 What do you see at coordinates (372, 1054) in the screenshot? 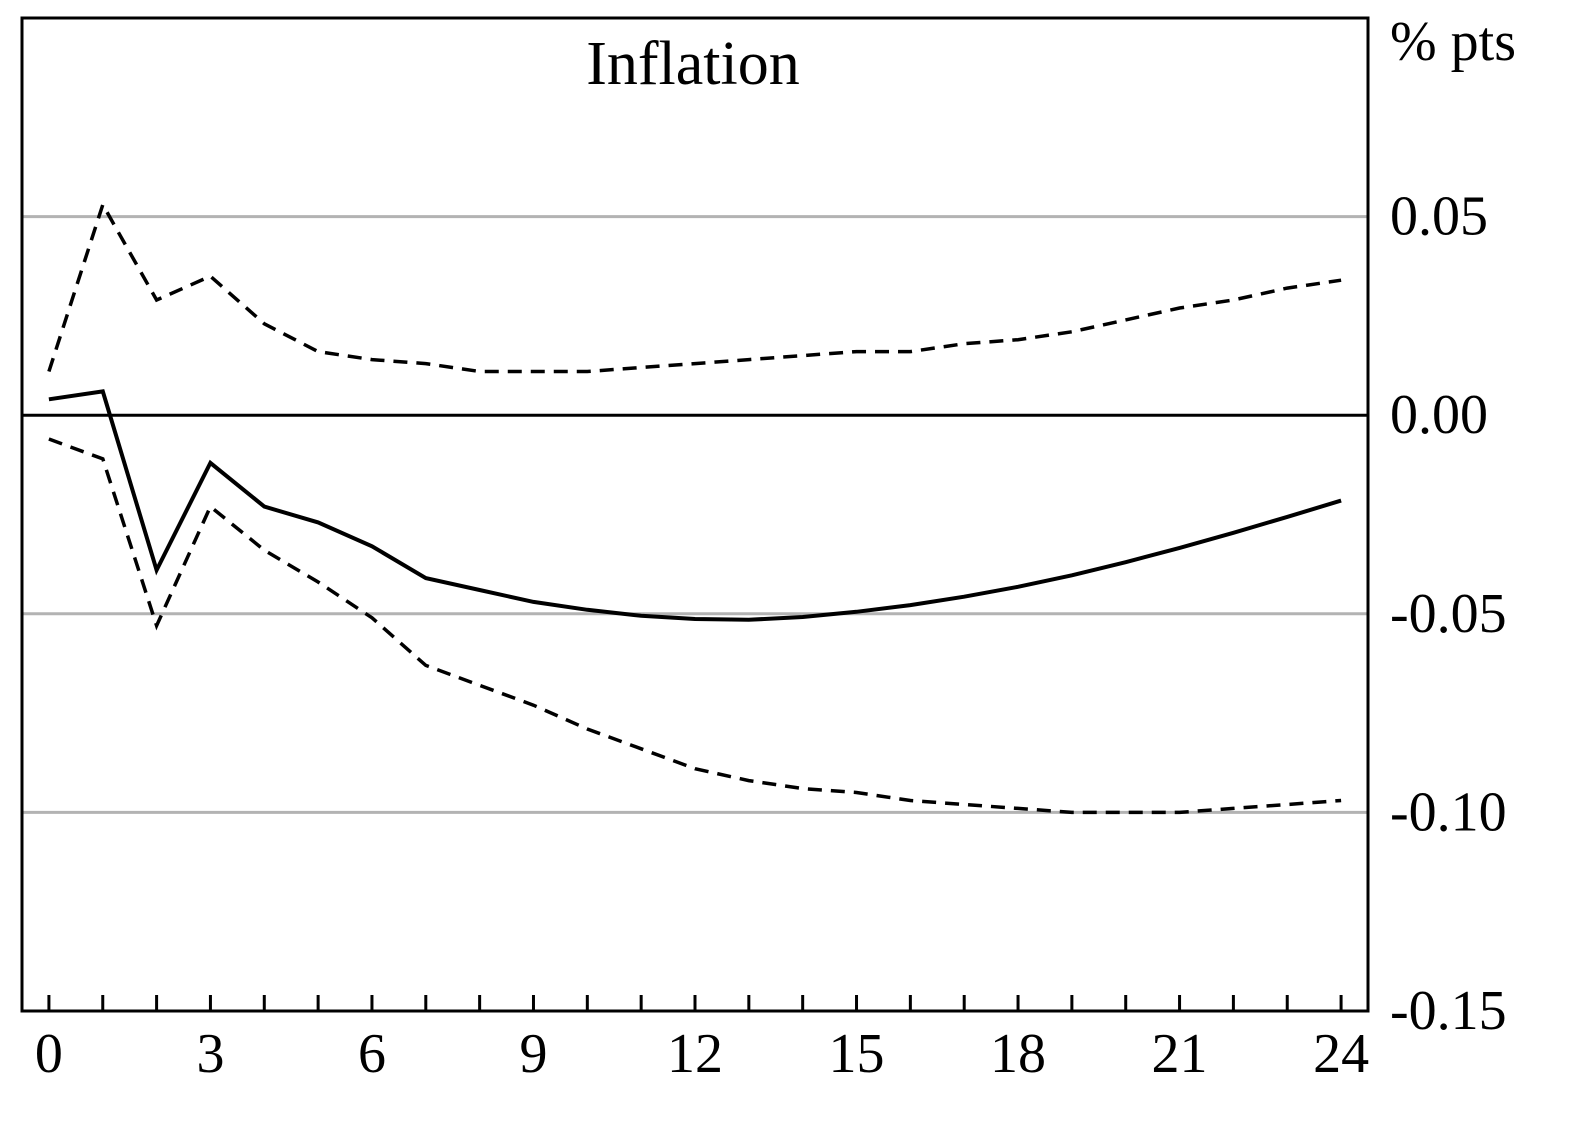
I see `x-tick-label-6: 6` at bounding box center [372, 1054].